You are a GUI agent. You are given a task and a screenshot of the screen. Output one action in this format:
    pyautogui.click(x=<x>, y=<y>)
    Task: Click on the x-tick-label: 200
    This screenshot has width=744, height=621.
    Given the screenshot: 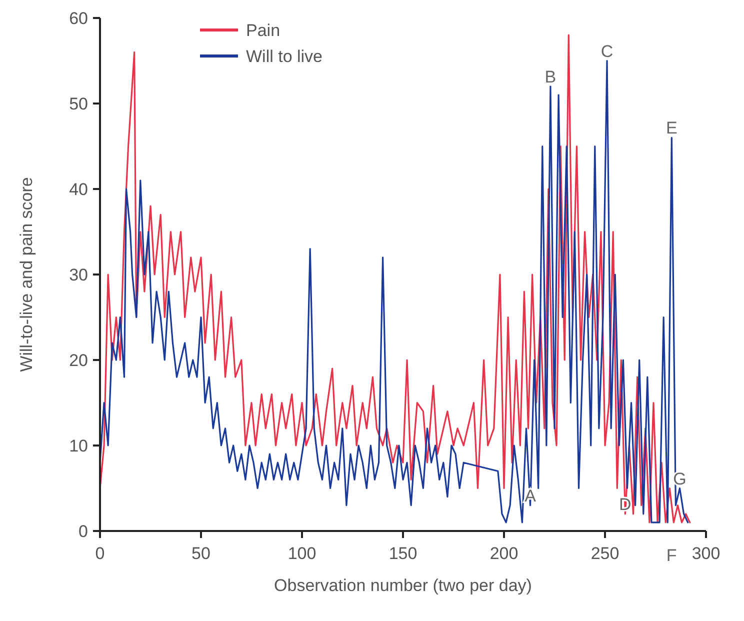 What is the action you would take?
    pyautogui.click(x=504, y=553)
    